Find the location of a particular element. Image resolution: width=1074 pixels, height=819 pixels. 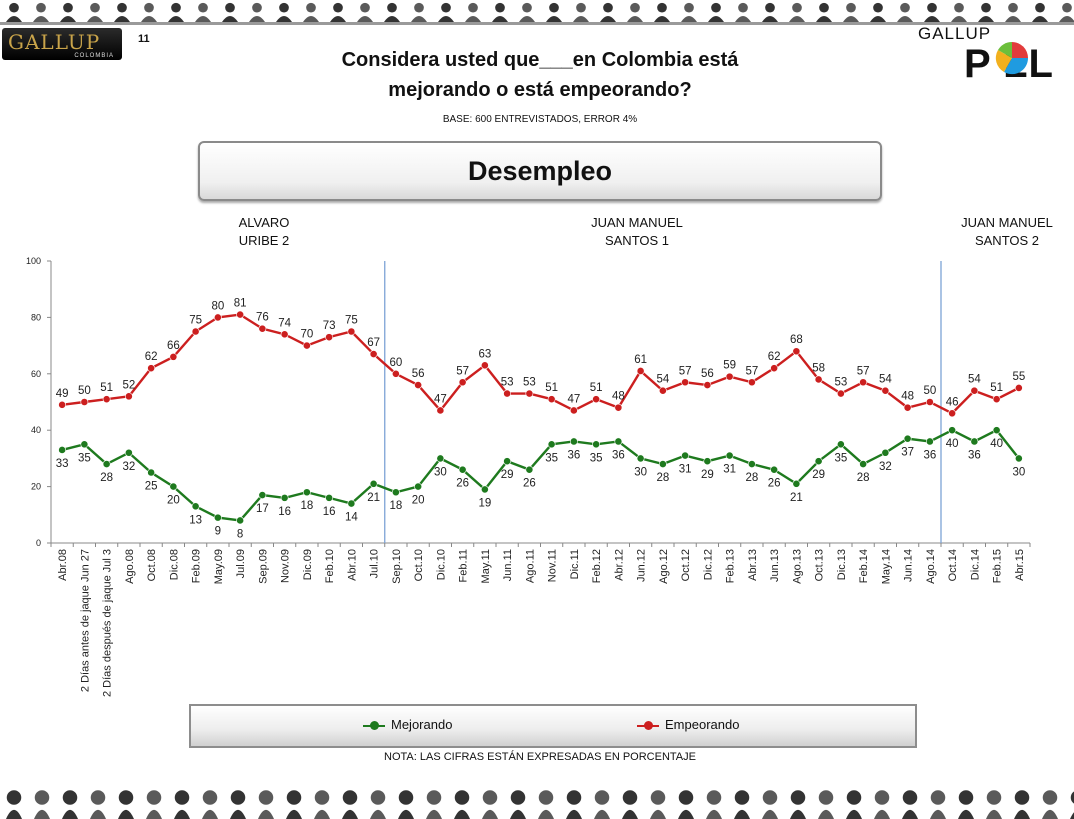

legend-label: Mejorando is located at coordinates (422, 724).